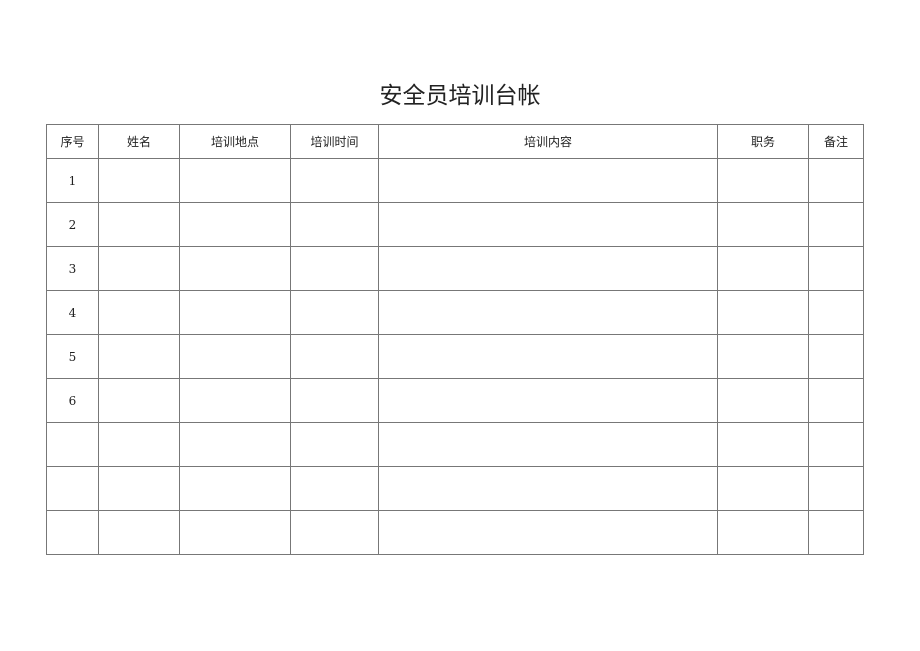 The height and width of the screenshot is (651, 920). What do you see at coordinates (139, 141) in the screenshot?
I see `column-header: 姓名` at bounding box center [139, 141].